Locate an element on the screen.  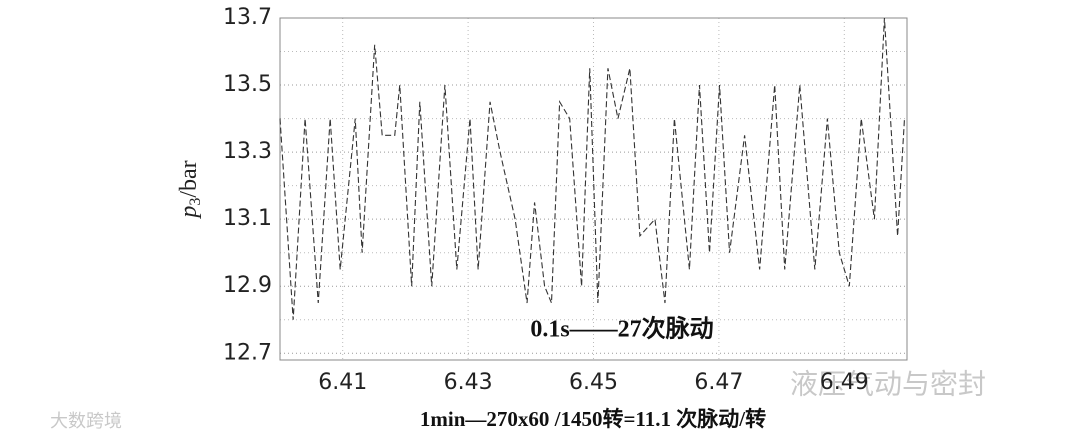
watermark: 大数跨境 is located at coordinates (86, 421).